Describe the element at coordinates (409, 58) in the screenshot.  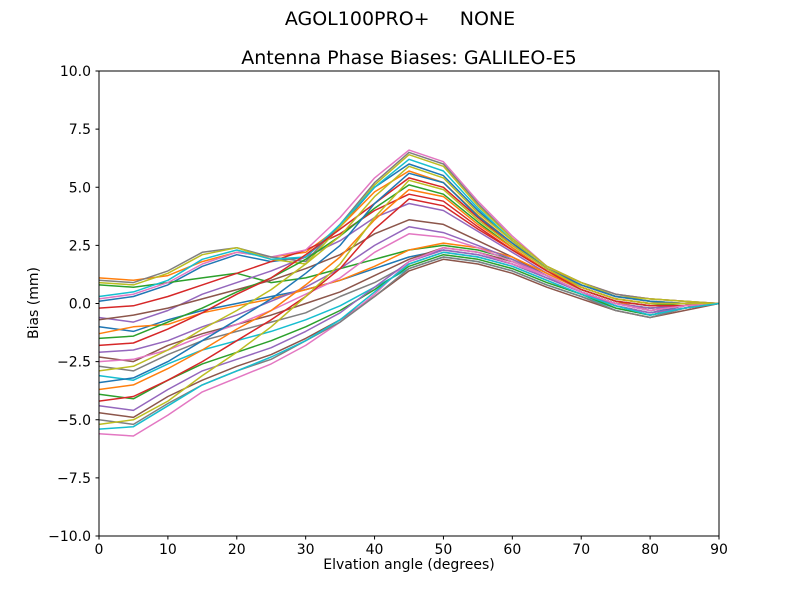
I see `axes-title: Antenna Phase Biases: GALILEO-E5` at that location.